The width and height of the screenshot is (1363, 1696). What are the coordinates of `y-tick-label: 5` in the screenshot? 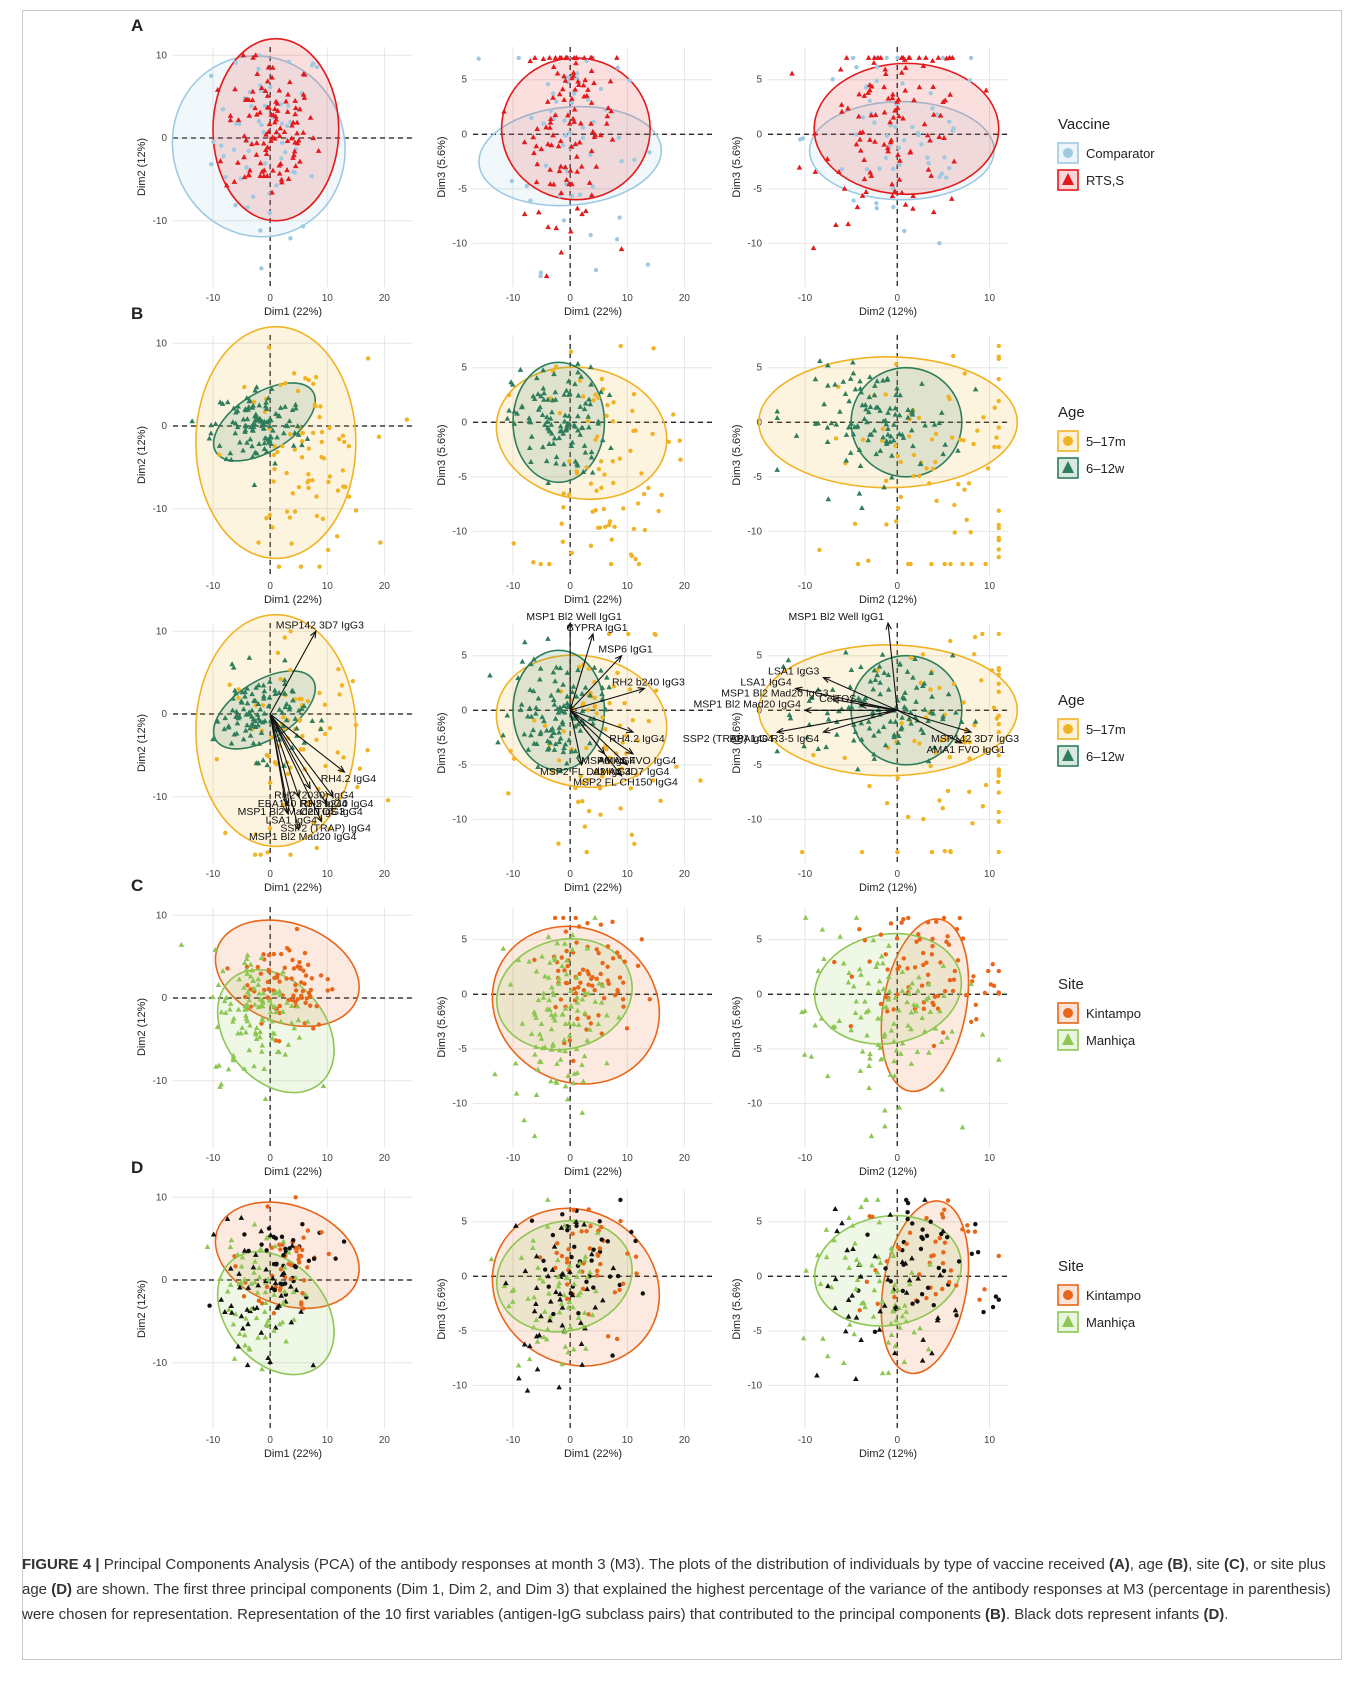 It's located at (464, 940).